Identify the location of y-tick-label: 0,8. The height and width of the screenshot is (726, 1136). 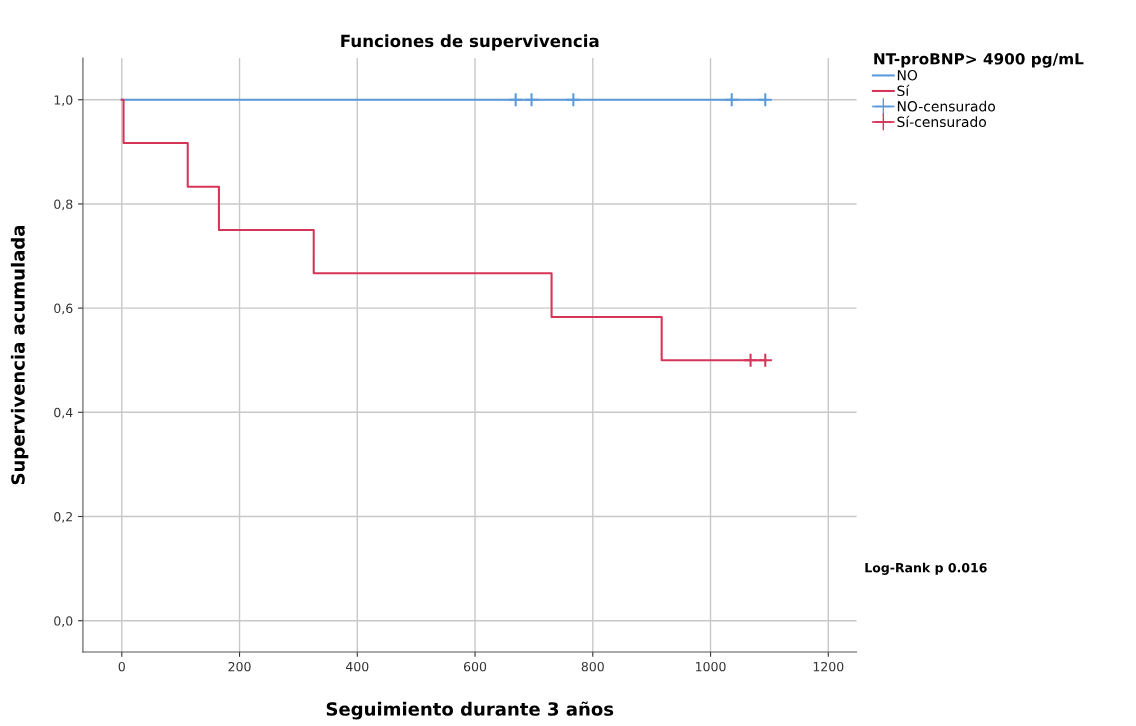
(63, 205).